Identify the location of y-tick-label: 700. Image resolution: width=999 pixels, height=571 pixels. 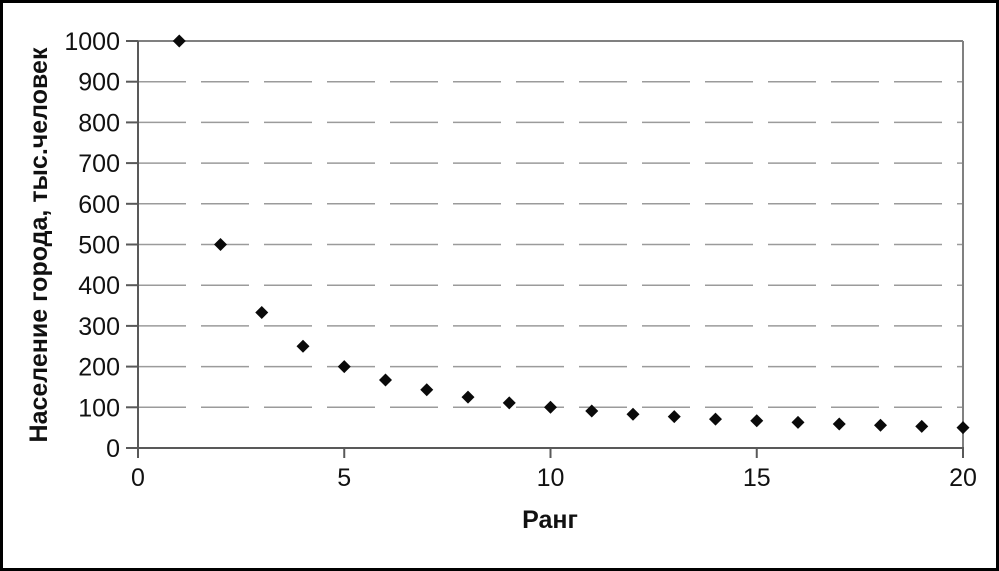
(99, 164).